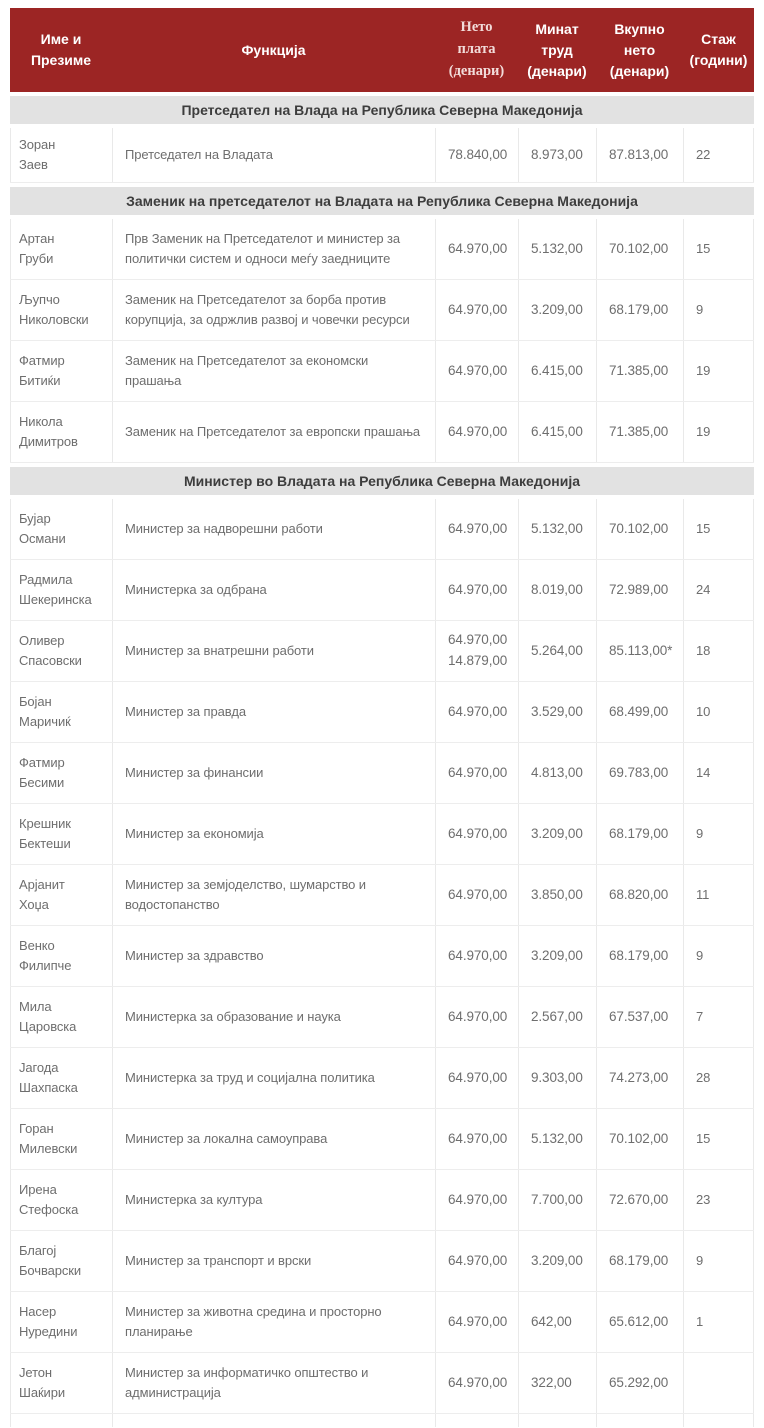  Describe the element at coordinates (718, 1017) in the screenshot. I see `cell-years: 7` at that location.